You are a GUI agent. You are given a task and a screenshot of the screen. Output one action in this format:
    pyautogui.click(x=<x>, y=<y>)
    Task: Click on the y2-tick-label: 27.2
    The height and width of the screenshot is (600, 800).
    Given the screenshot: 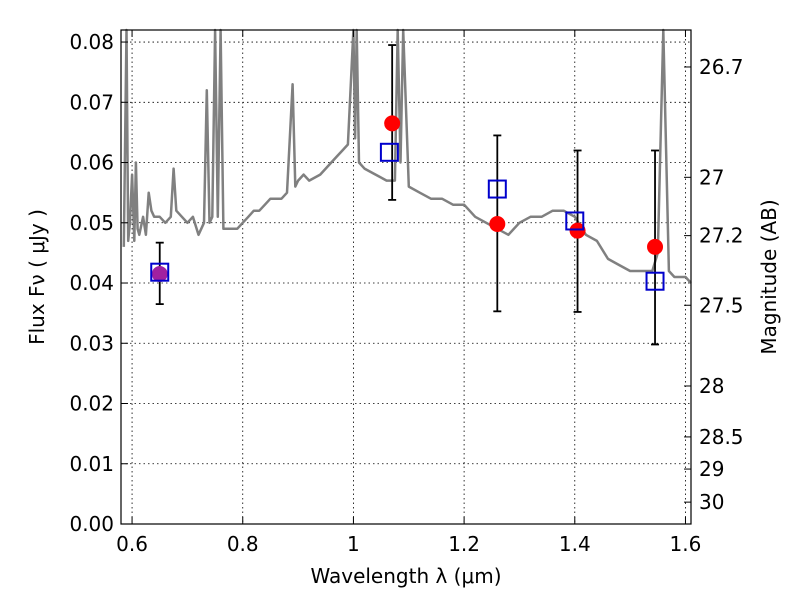 What is the action you would take?
    pyautogui.click(x=721, y=236)
    